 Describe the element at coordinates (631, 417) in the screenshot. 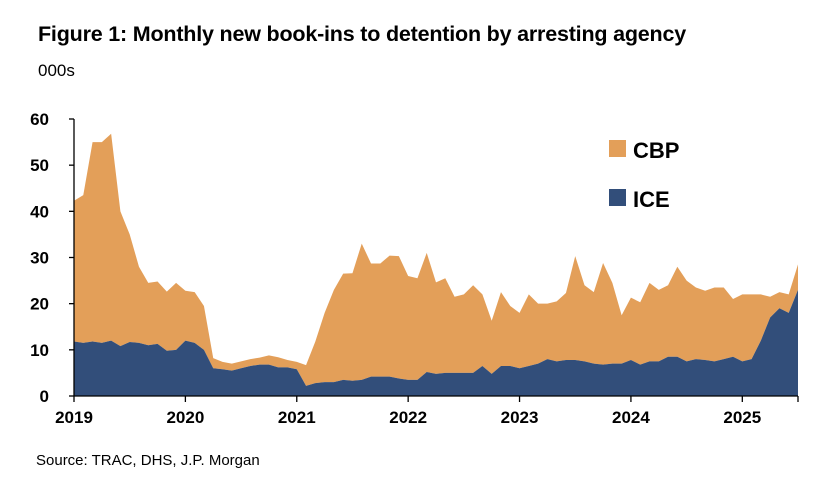

I see `x-tick-label: 2024` at that location.